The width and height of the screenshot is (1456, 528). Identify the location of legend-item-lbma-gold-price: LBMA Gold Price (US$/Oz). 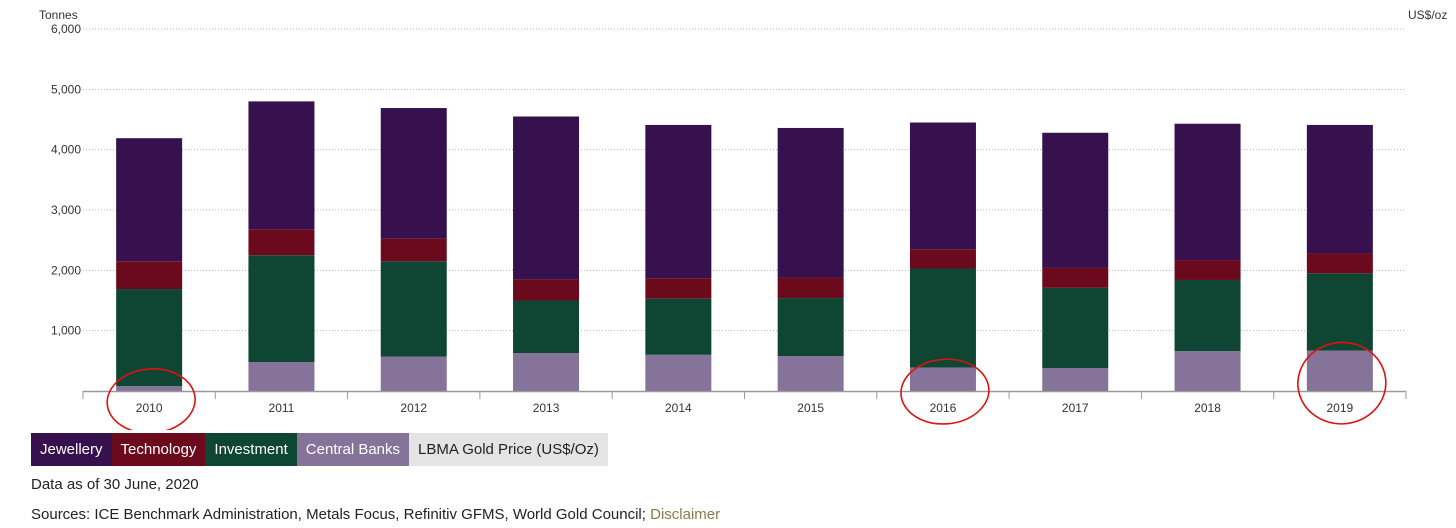
(508, 449).